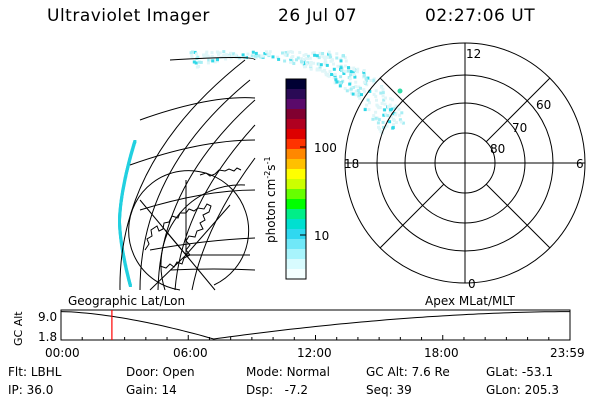  I want to click on meridian-line, so click(175, 242).